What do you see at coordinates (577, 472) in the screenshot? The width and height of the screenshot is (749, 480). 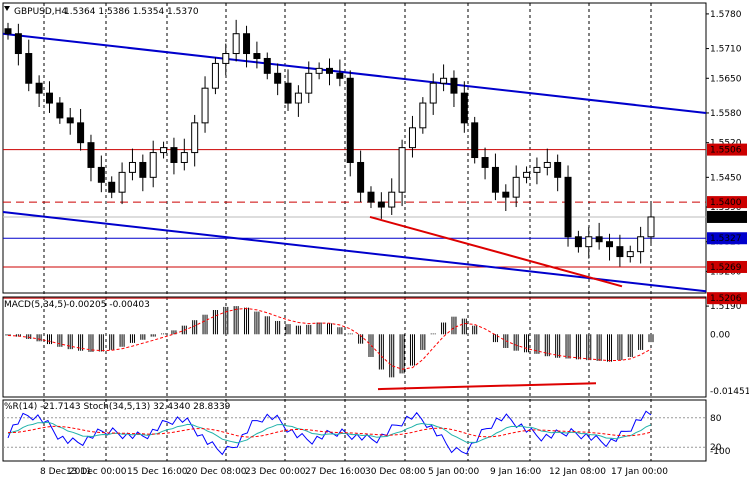 I see `x-axis-label: 12 Jan 08:00` at bounding box center [577, 472].